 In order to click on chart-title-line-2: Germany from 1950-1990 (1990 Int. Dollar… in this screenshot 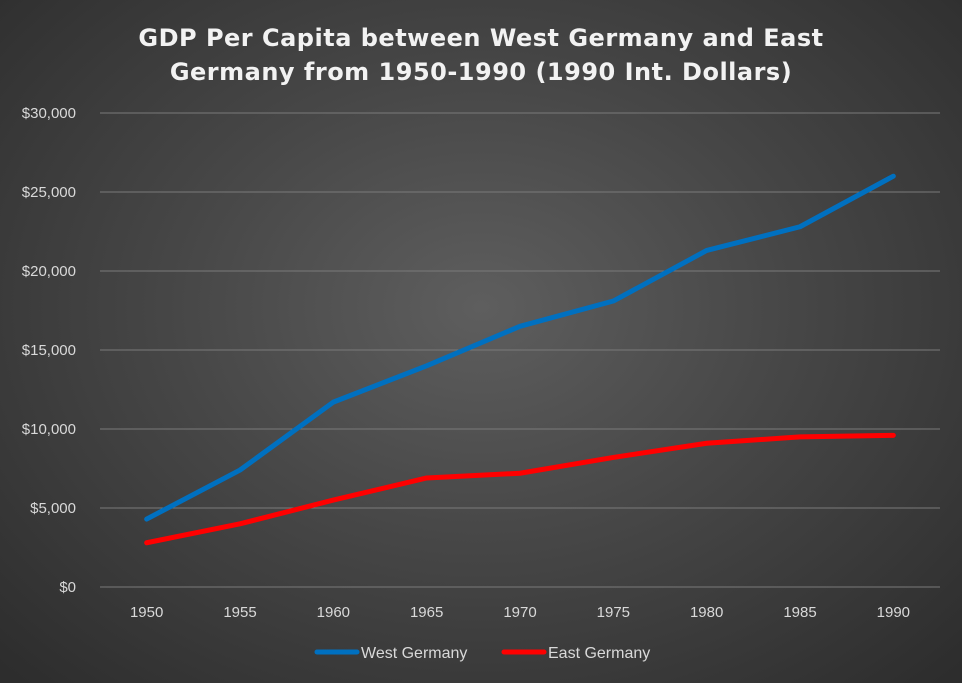, I will do `click(481, 72)`.